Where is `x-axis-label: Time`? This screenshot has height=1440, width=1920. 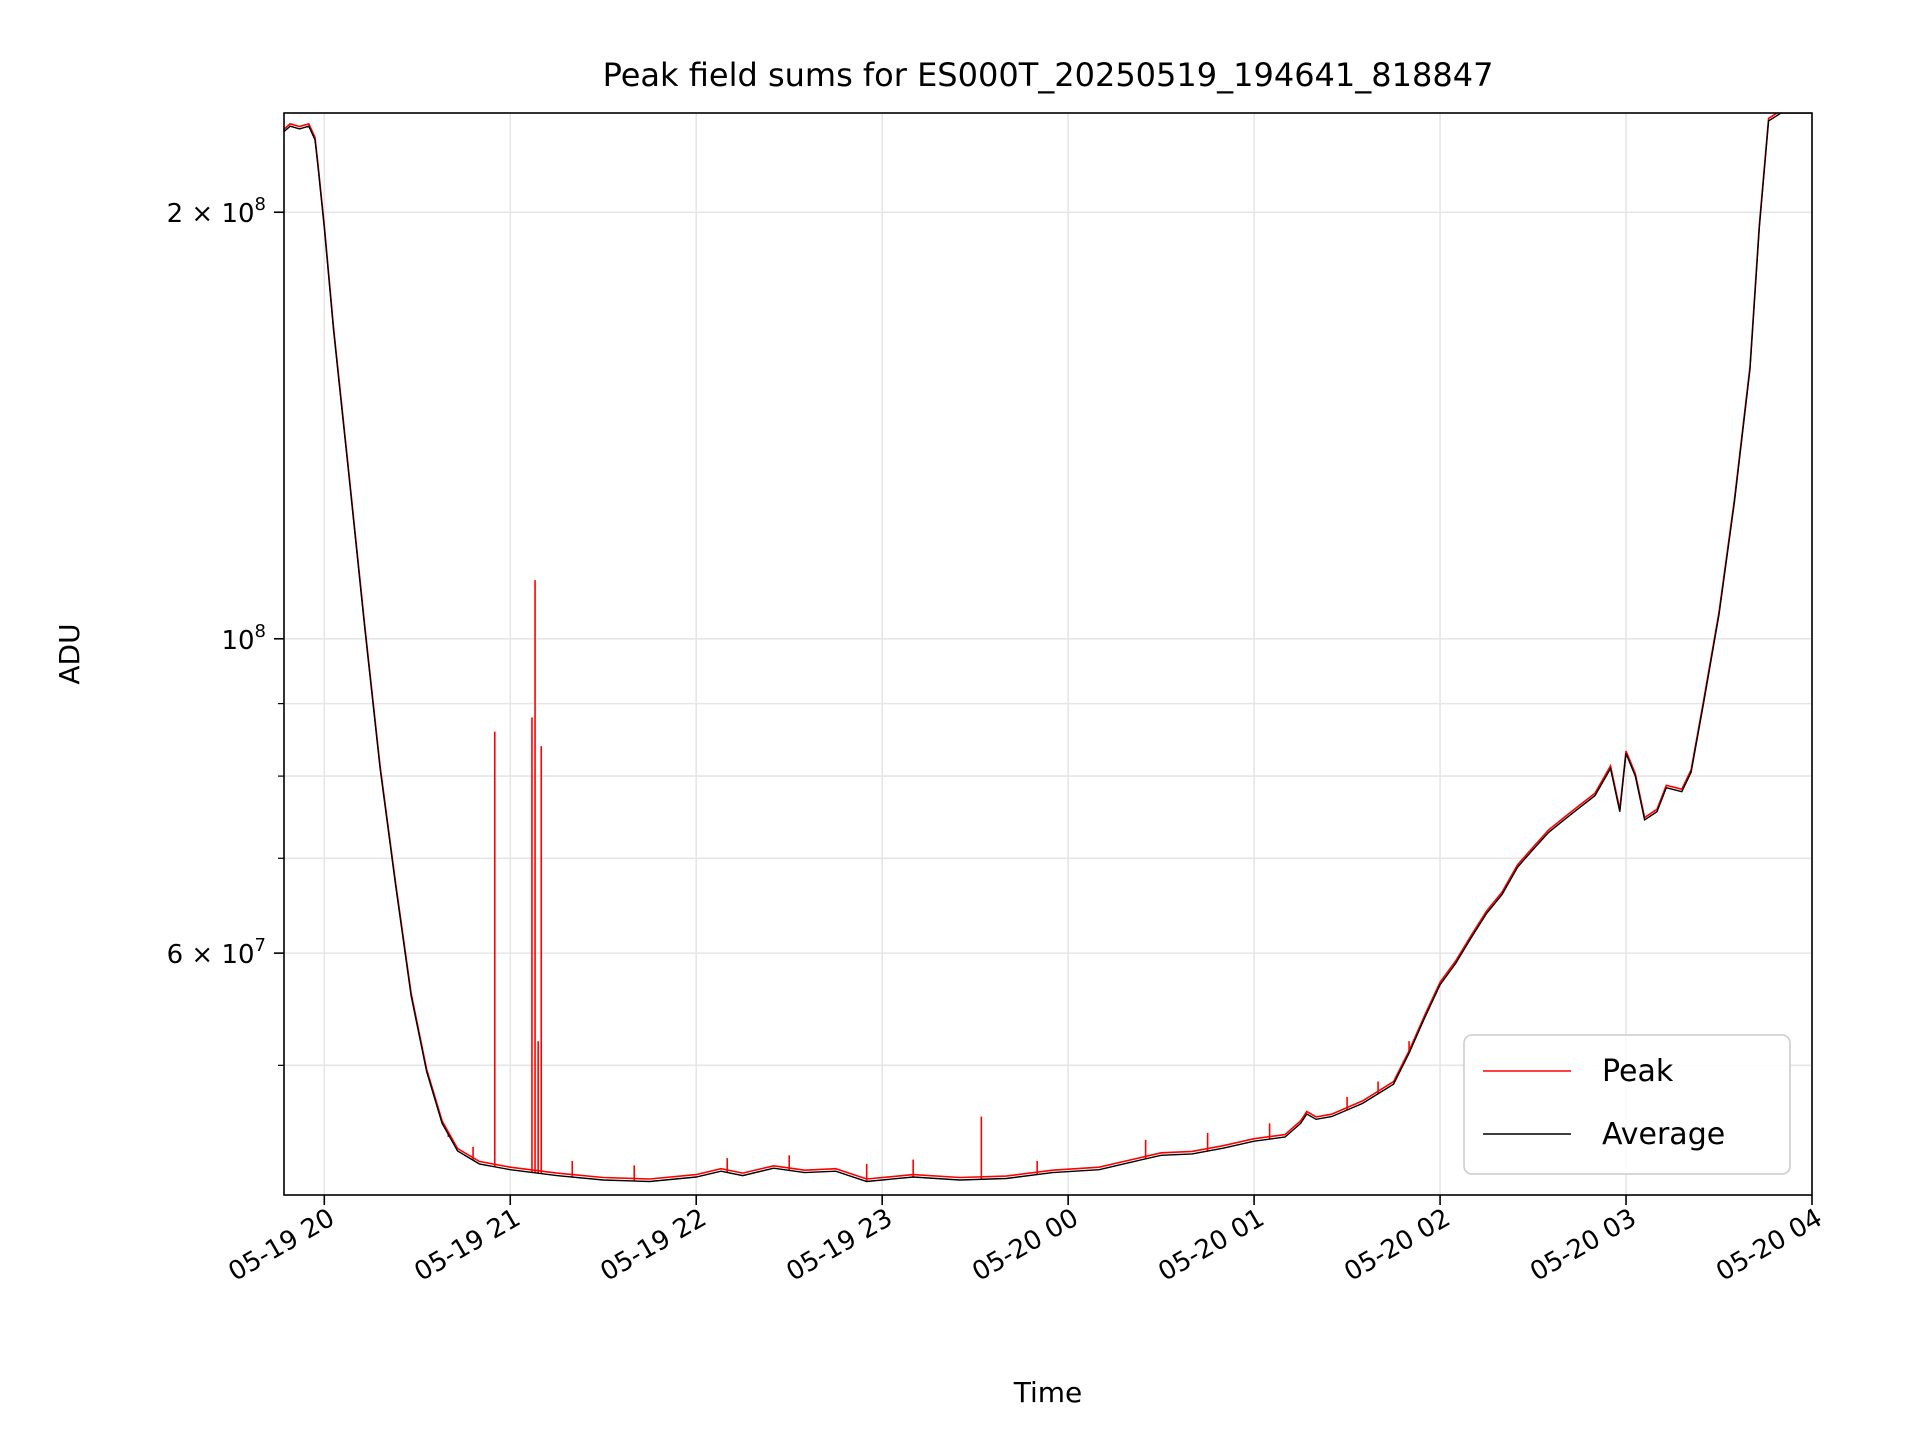
x-axis-label: Time is located at coordinates (1048, 1392).